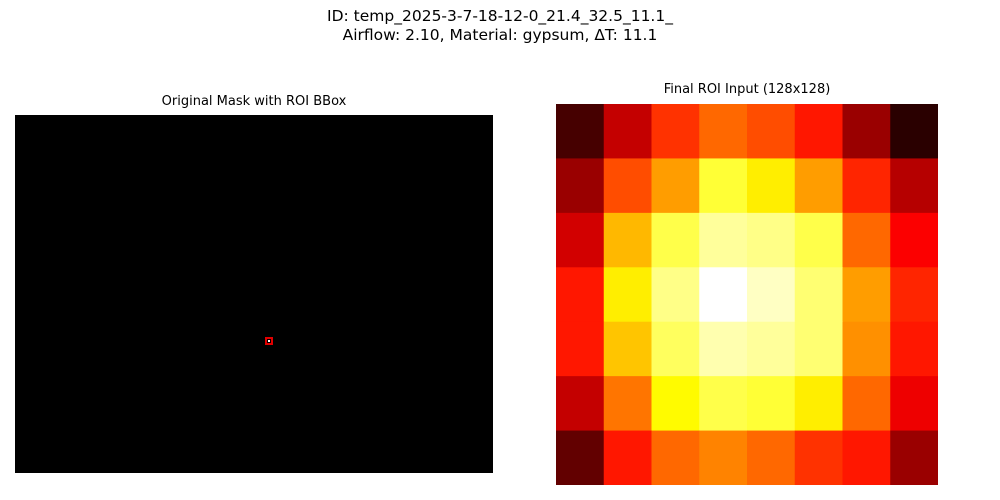 This screenshot has width=1000, height=500. Describe the element at coordinates (254, 101) in the screenshot. I see `left-panel-title: Original Mask with ROI BBox` at that location.